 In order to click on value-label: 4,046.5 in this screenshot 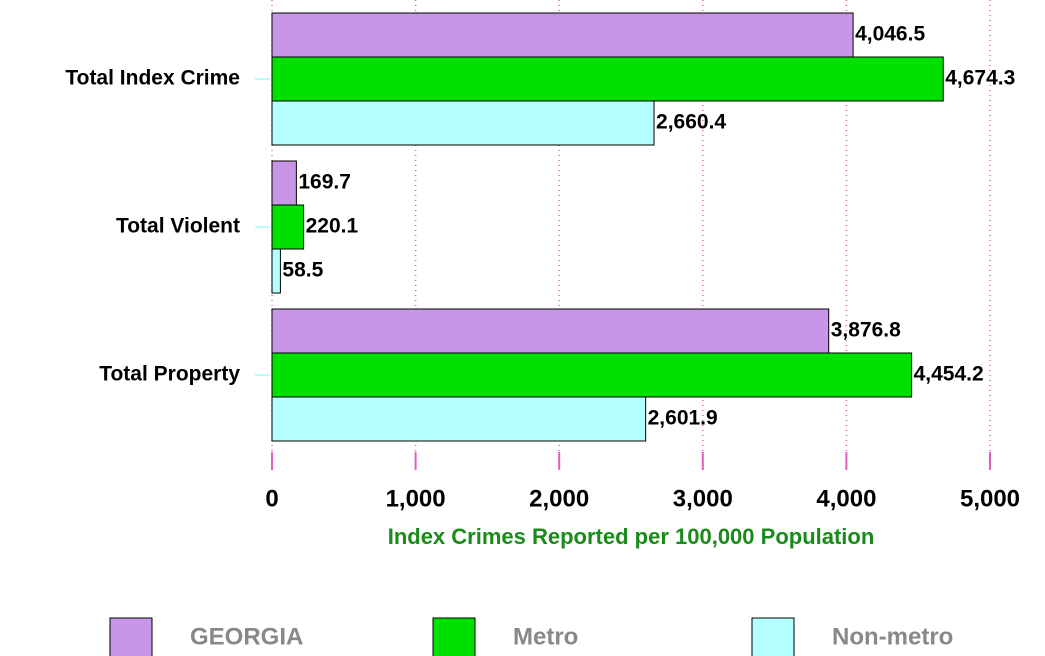, I will do `click(890, 34)`.